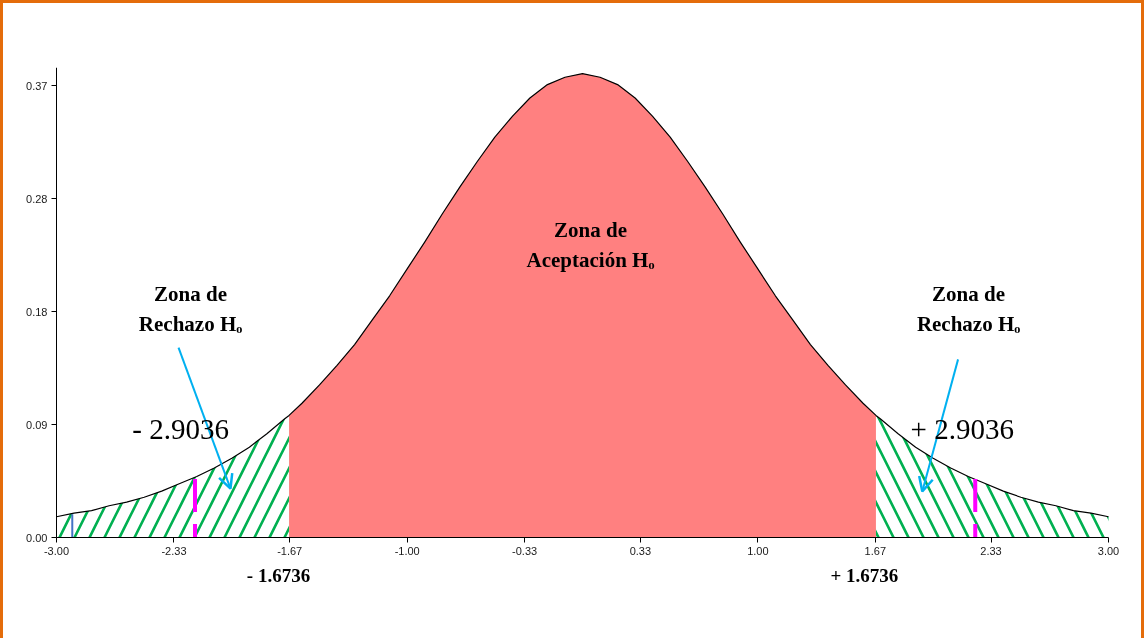 This screenshot has height=638, width=1144. Describe the element at coordinates (1108, 550) in the screenshot. I see `x-tick-label: 3.00` at that location.